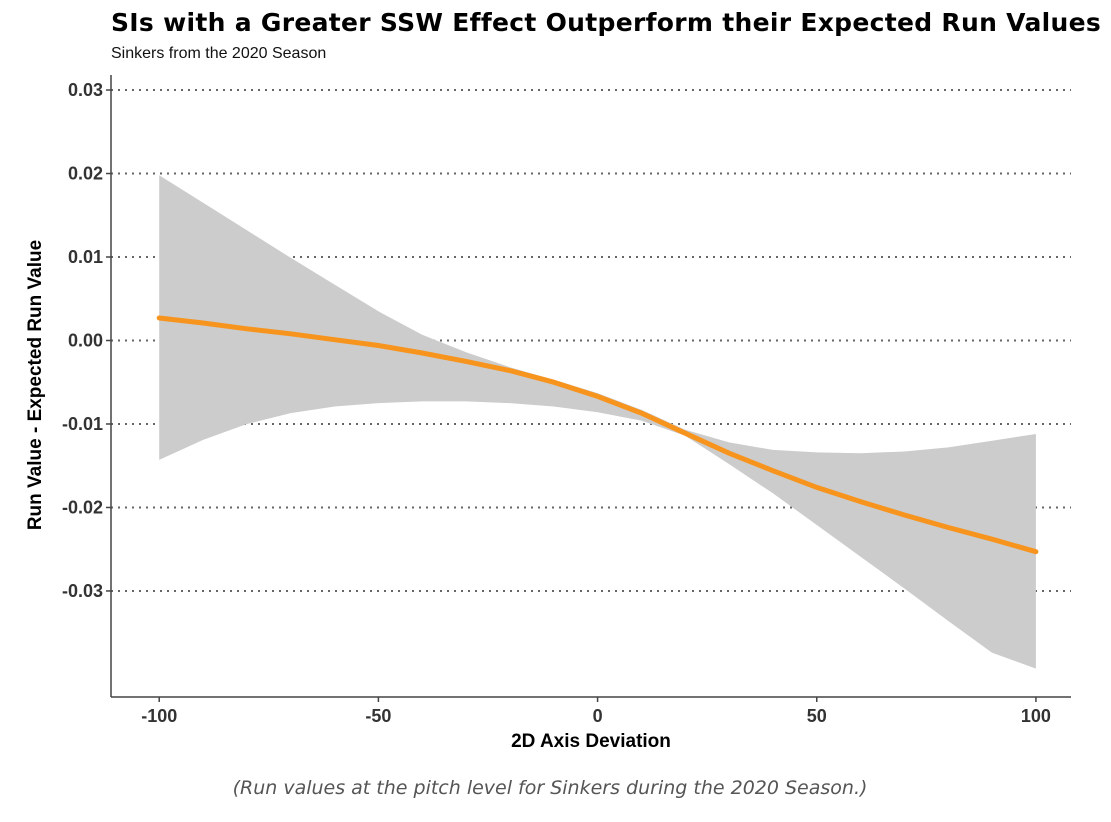  What do you see at coordinates (35, 385) in the screenshot?
I see `y-axis-title: Run Value - Expected Run Value` at bounding box center [35, 385].